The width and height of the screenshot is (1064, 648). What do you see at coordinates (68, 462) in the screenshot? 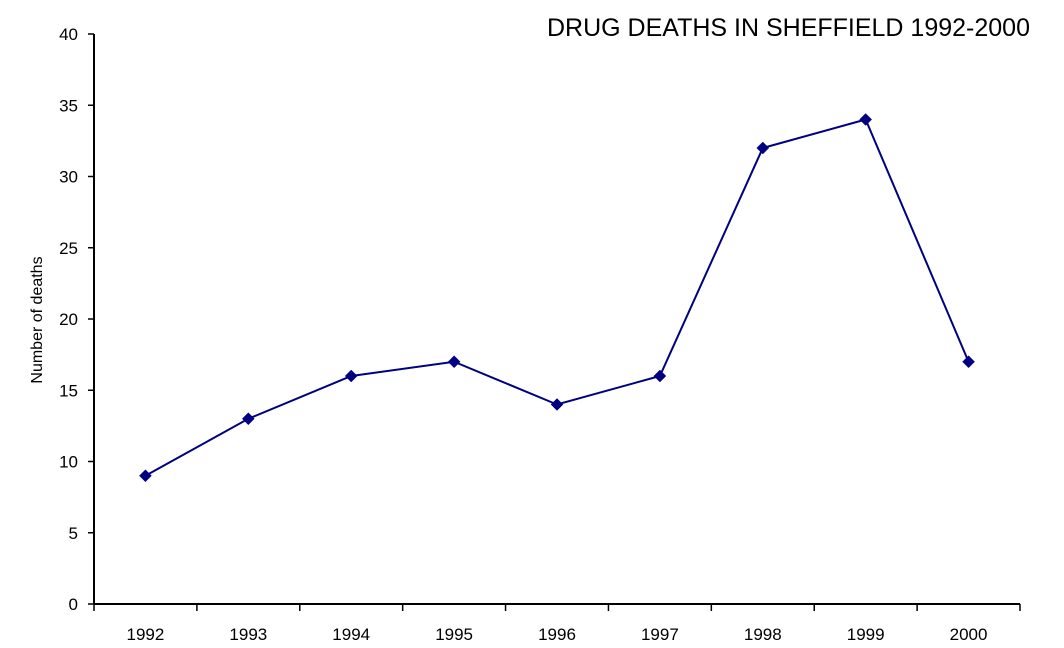
I see `y-tick-label: 10` at bounding box center [68, 462].